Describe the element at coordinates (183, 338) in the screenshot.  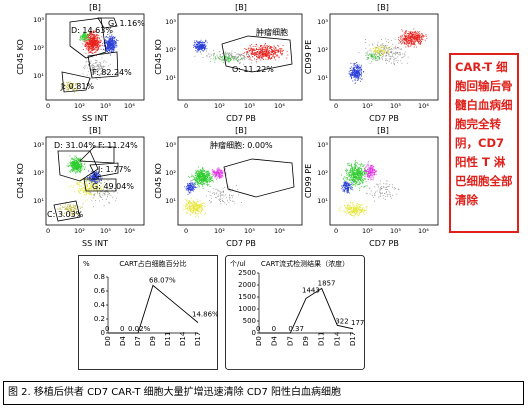
I see `x-tick-label: D14` at that location.